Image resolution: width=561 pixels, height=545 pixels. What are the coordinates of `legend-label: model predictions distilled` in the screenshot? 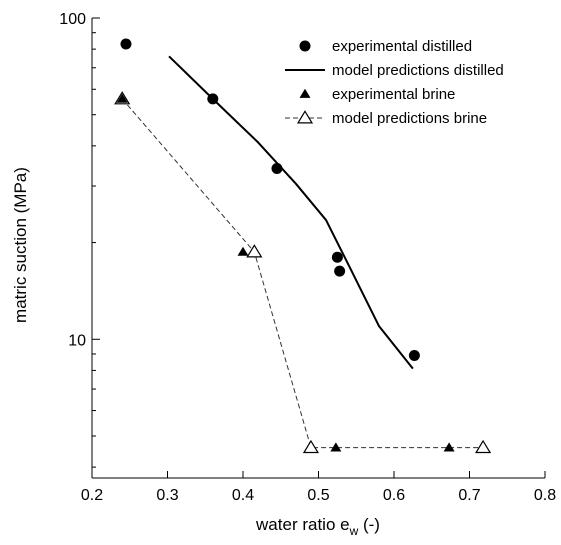 It's located at (418, 70).